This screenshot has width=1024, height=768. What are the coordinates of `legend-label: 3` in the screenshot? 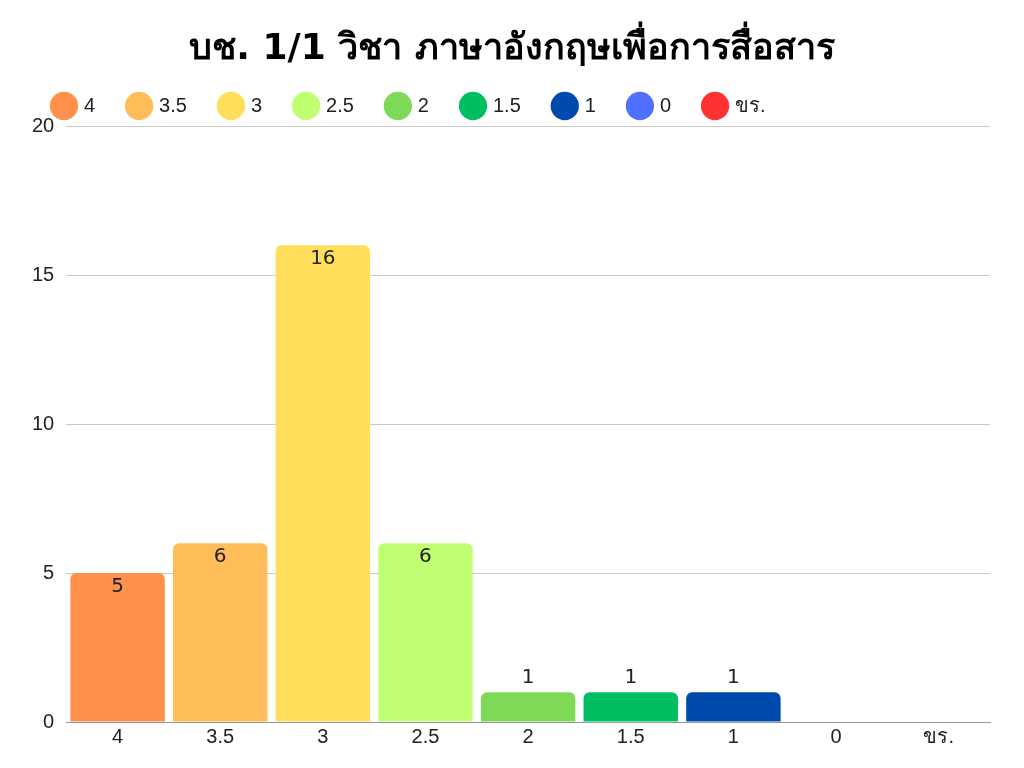 It's located at (256, 104).